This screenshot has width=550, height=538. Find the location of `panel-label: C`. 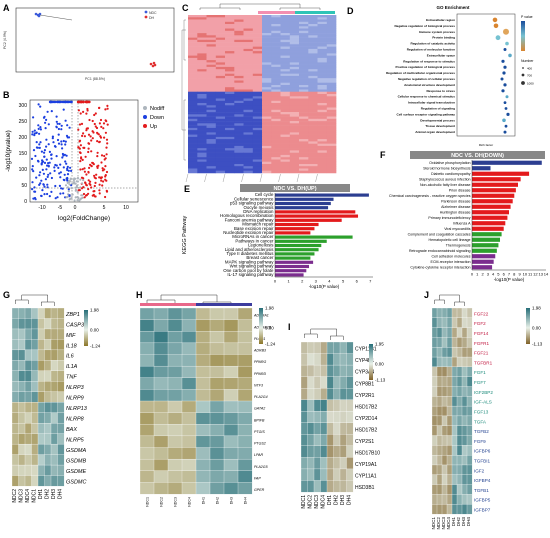

panel-label: C is located at coordinates (185, 8).